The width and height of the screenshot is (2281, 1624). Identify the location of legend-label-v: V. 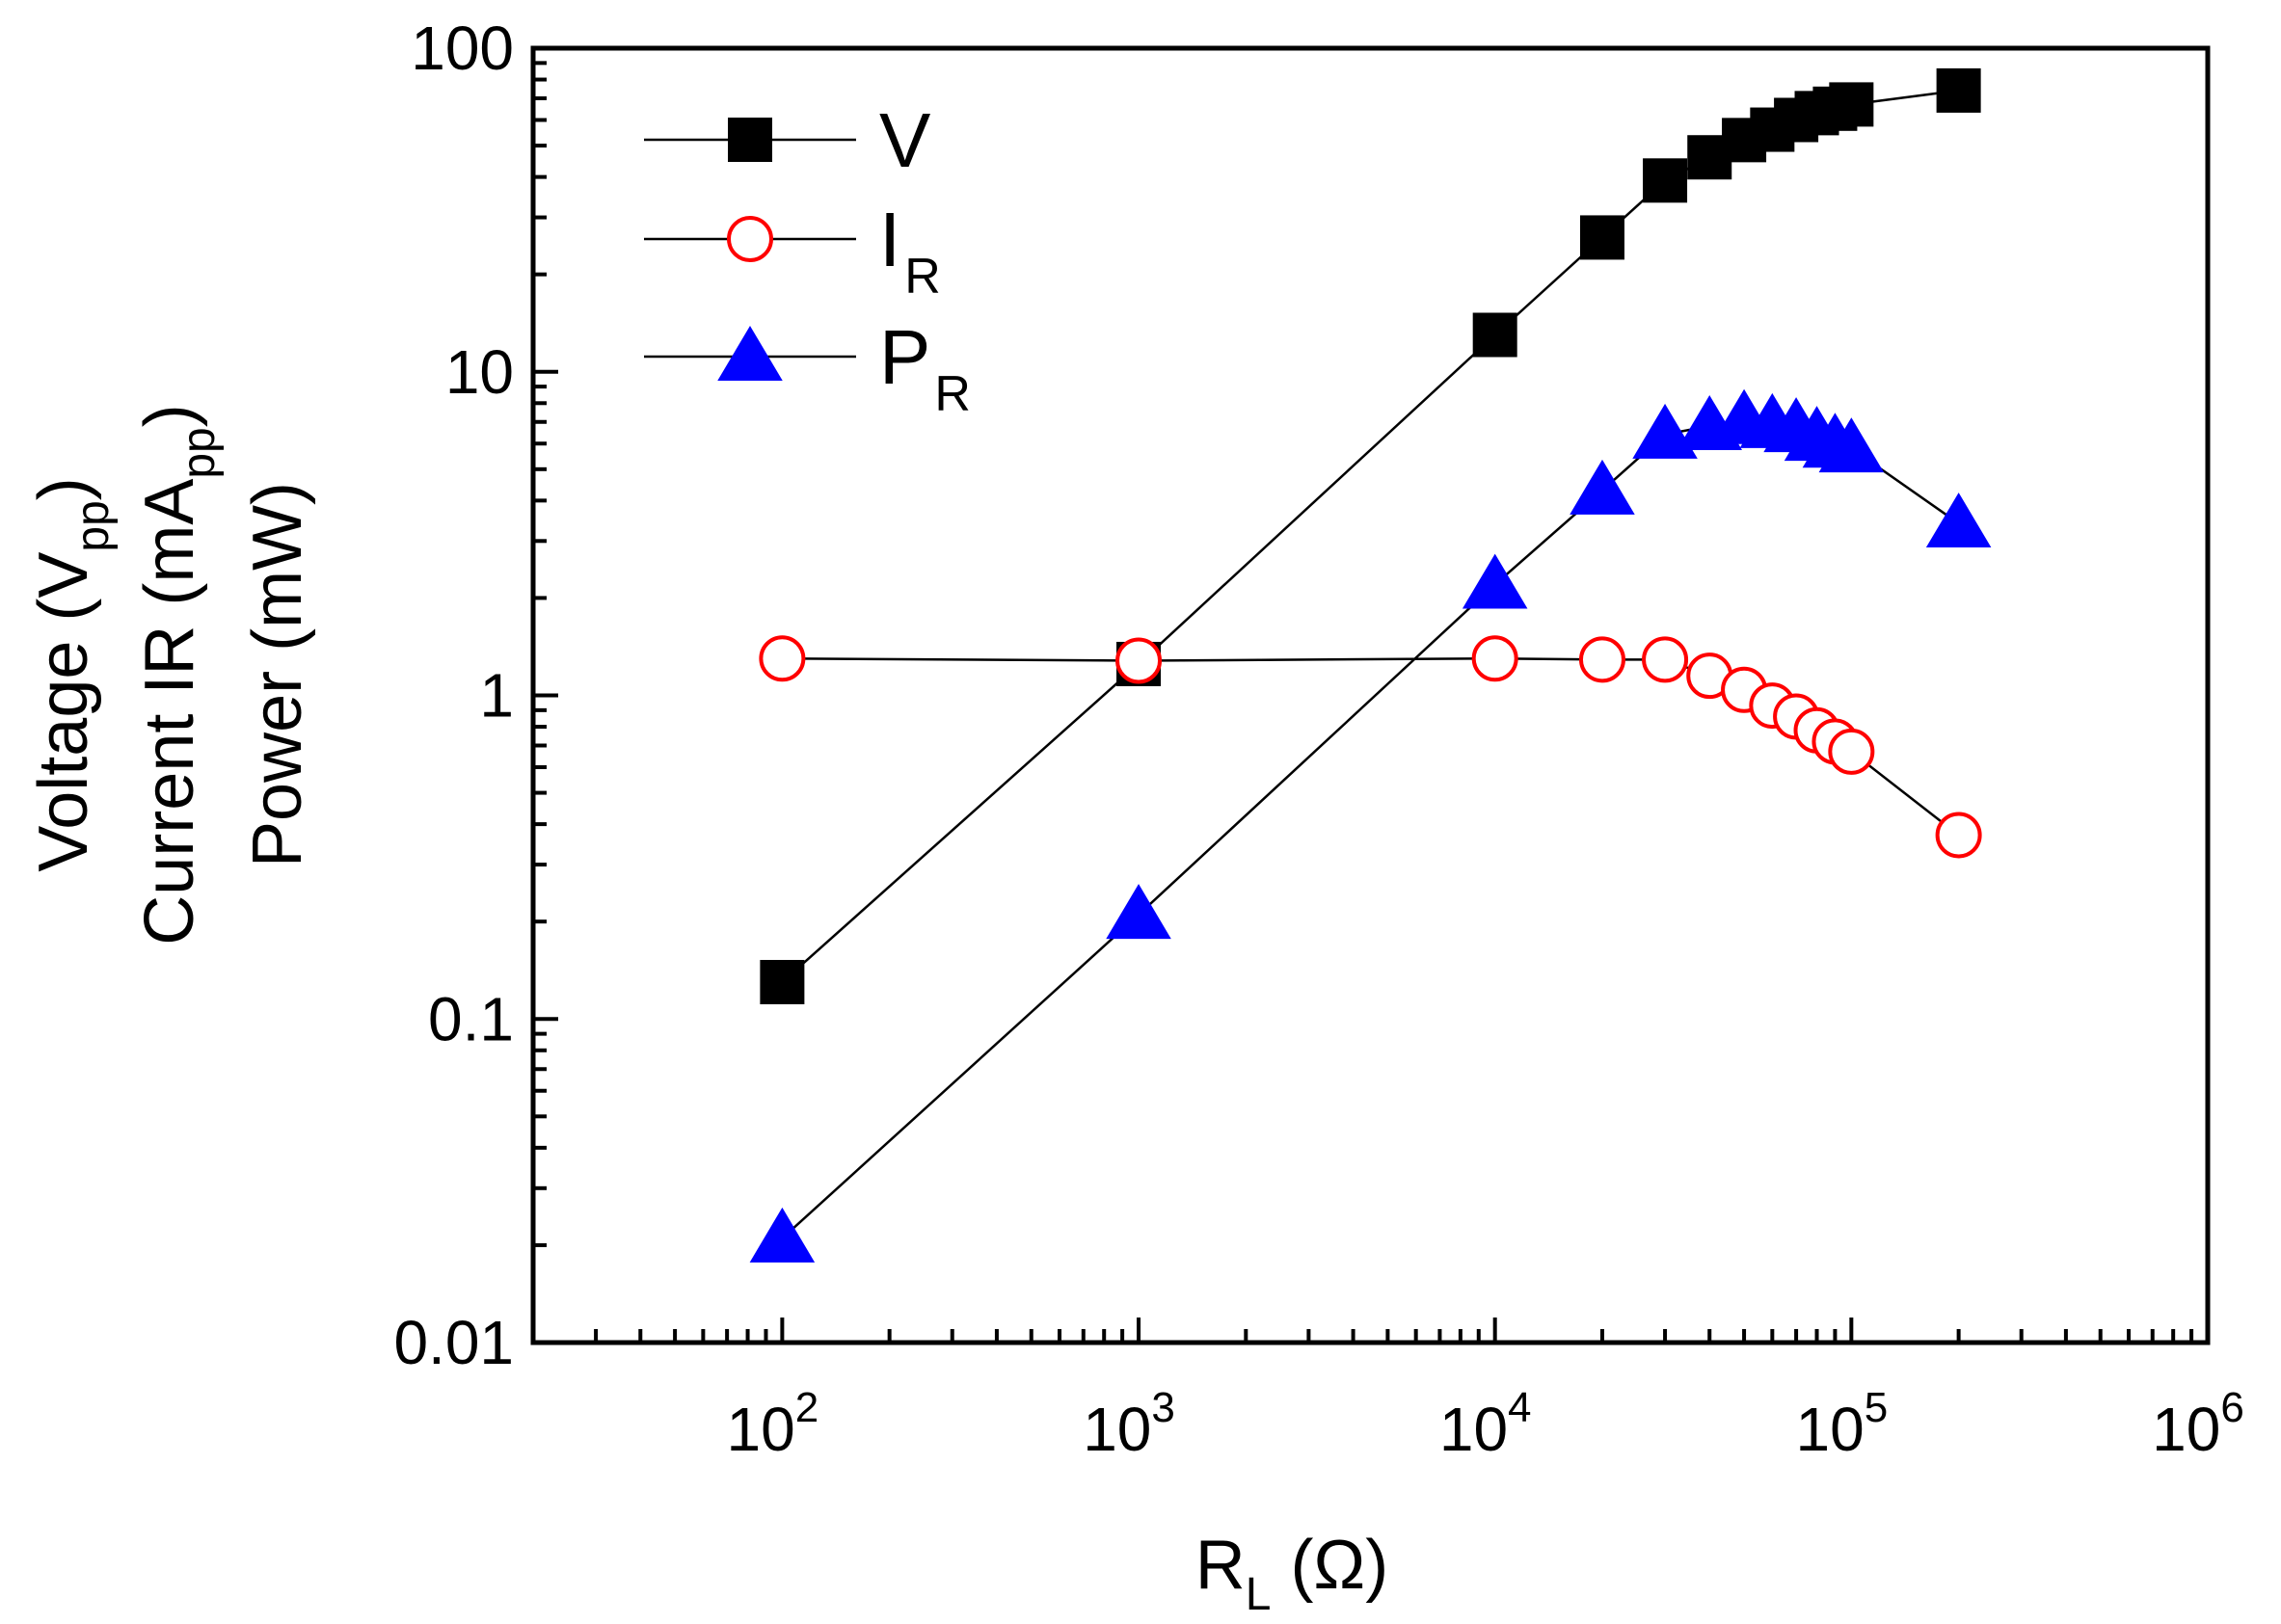
(905, 140).